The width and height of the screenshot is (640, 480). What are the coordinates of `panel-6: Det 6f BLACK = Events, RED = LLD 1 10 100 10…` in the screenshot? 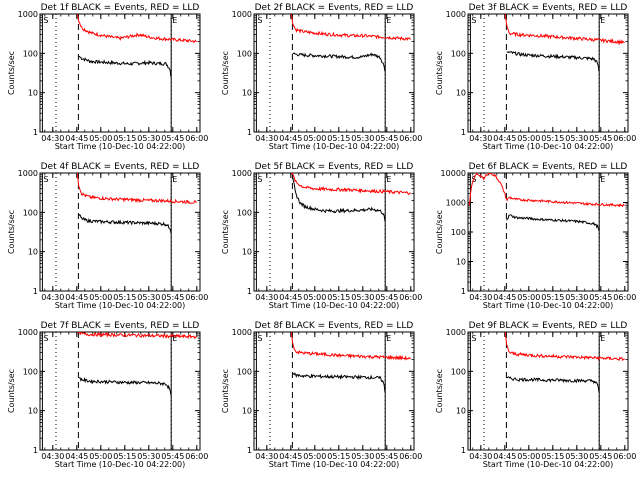 It's located at (535, 236).